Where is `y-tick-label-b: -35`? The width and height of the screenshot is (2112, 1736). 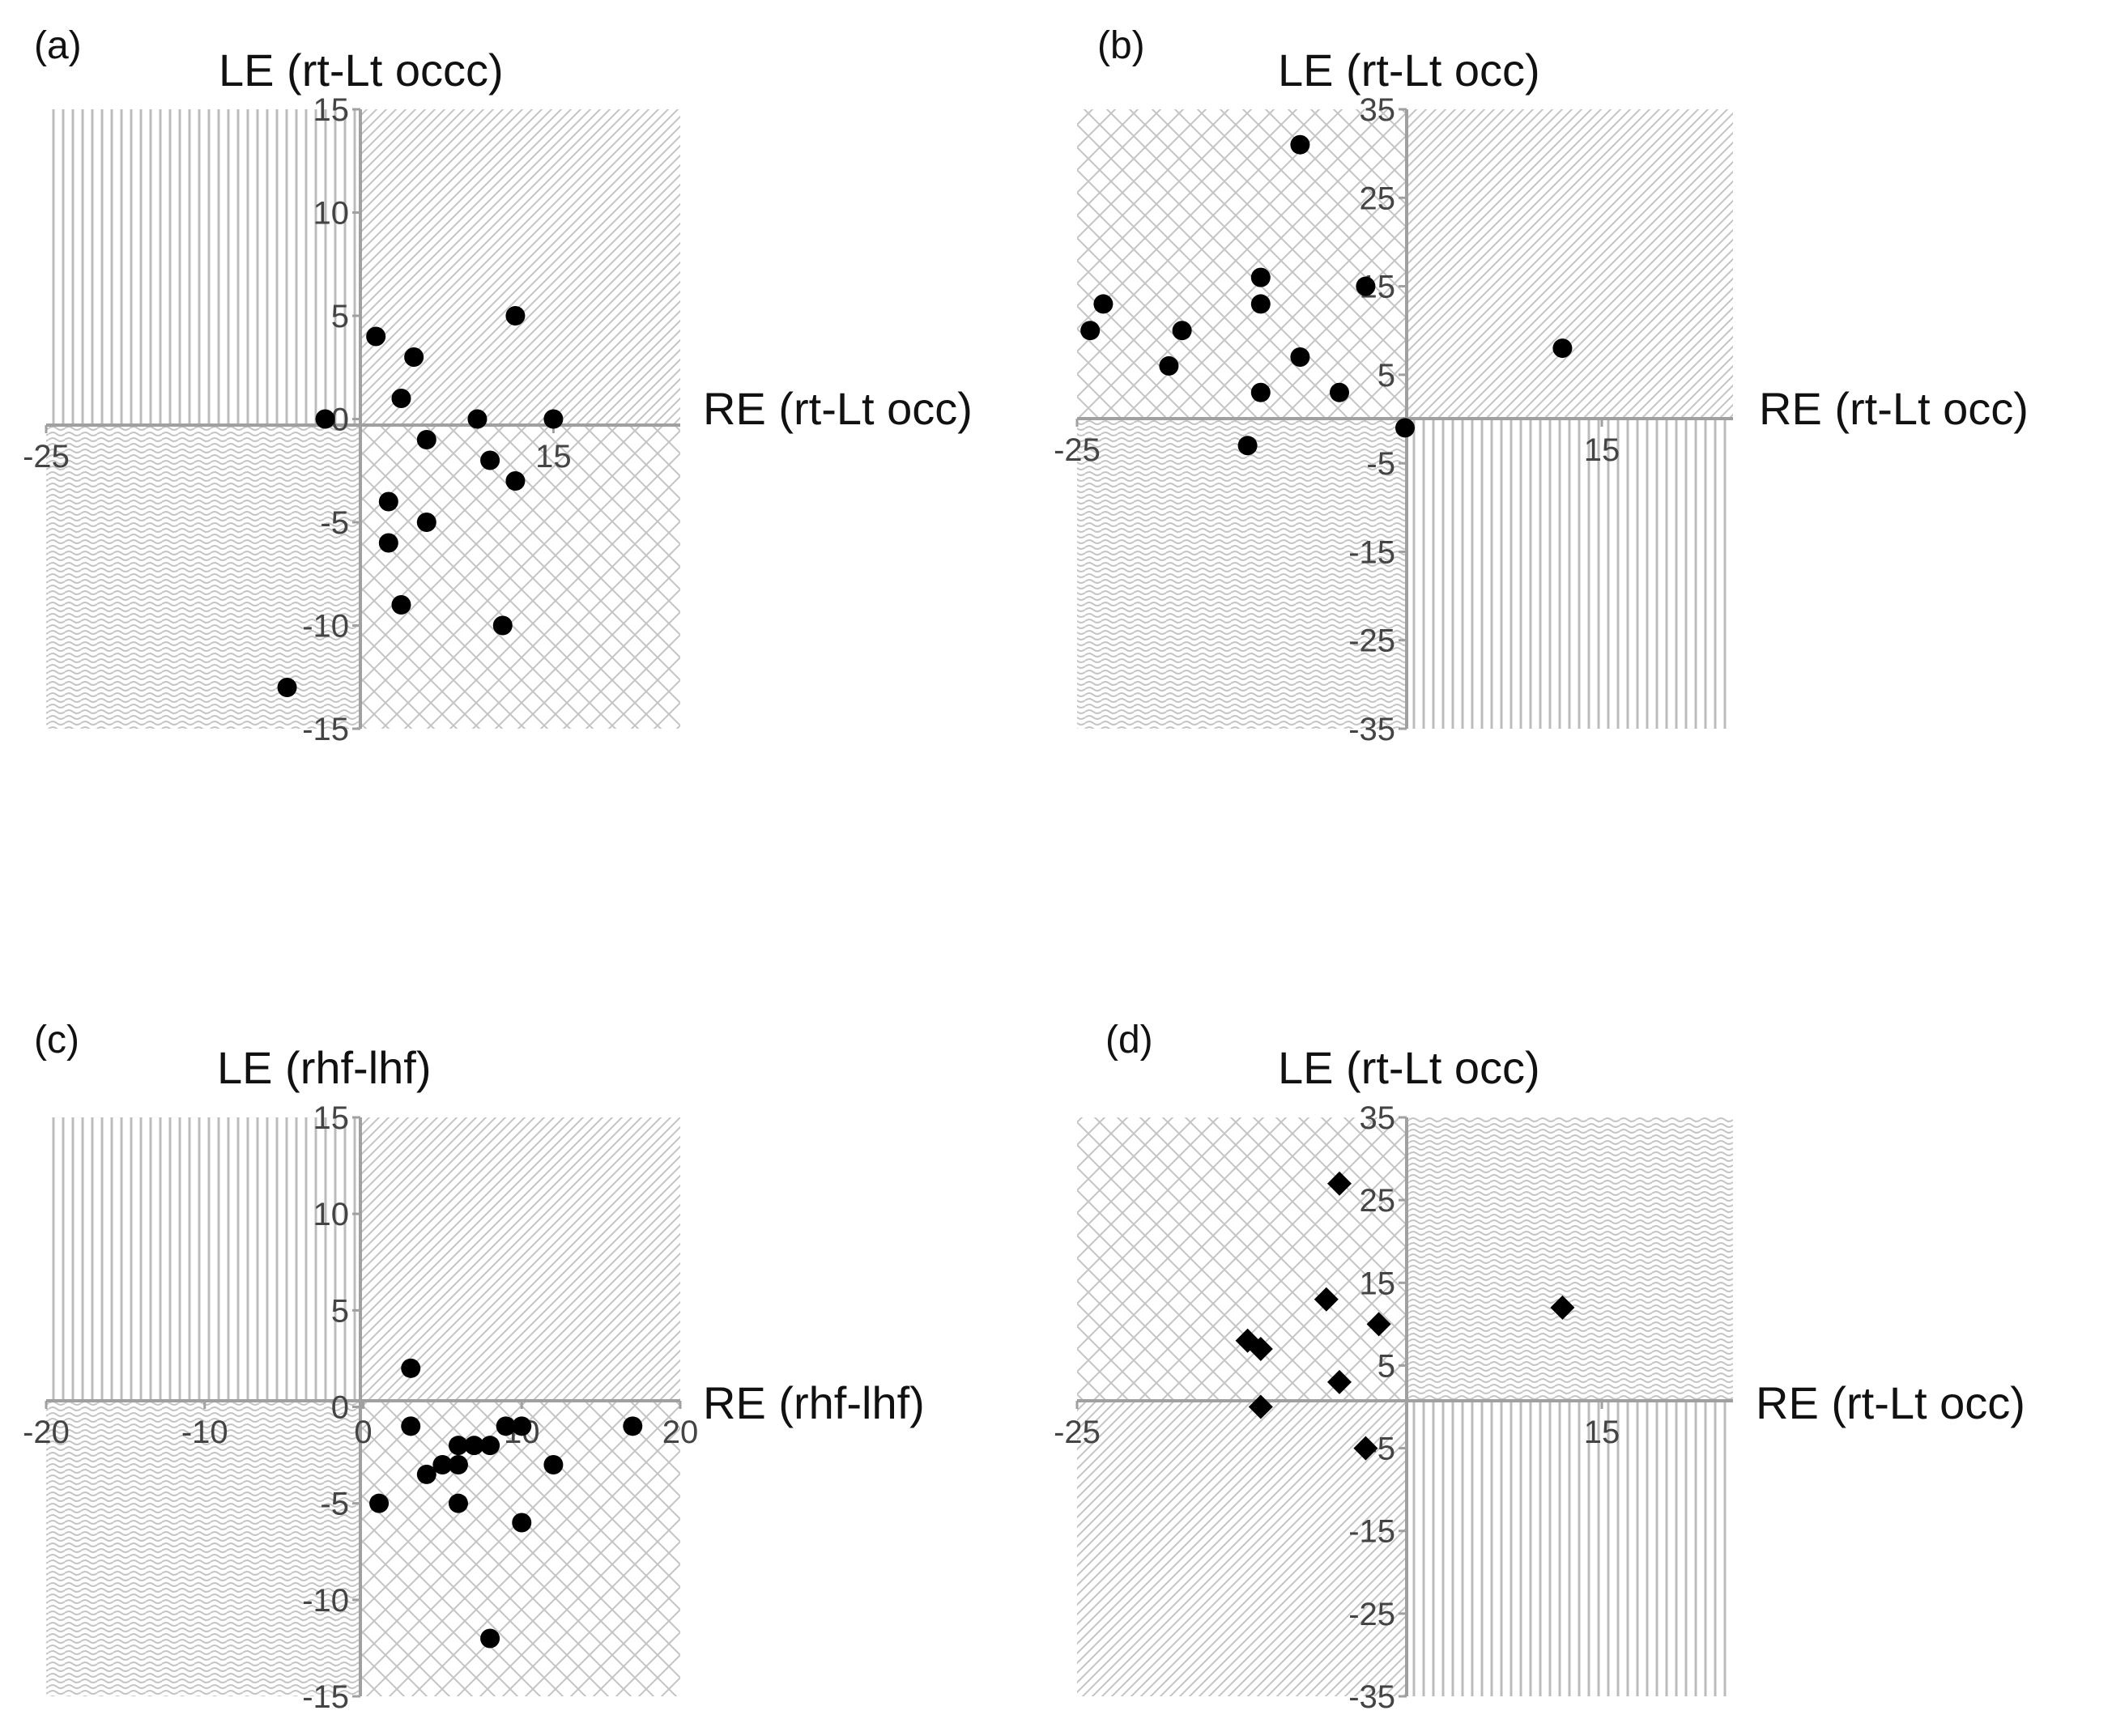 y-tick-label-b: -35 is located at coordinates (1371, 729).